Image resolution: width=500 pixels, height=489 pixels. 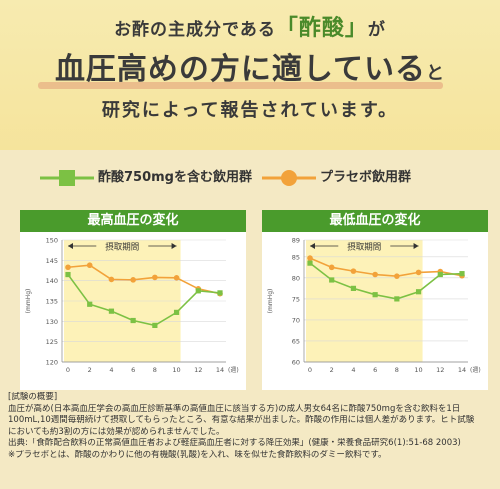 I want to click on legend-green-marker-icon, so click(x=67, y=178).